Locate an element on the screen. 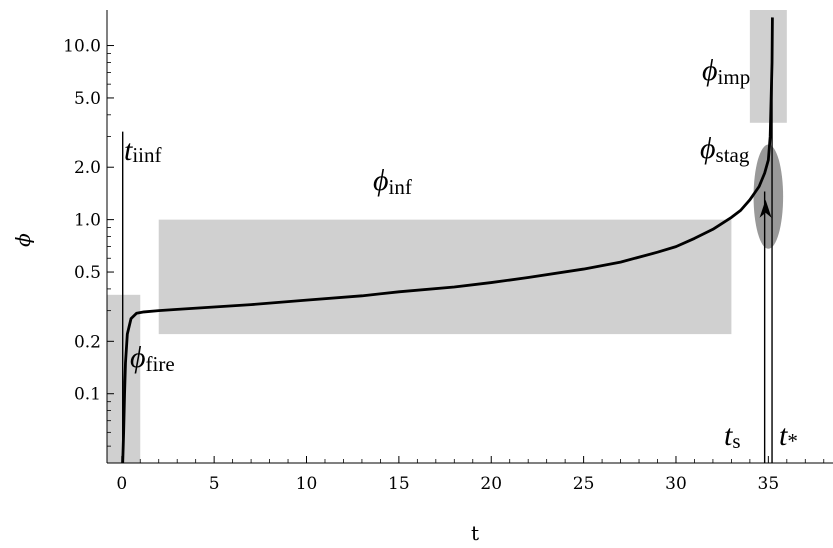 This screenshot has height=548, width=833. x-tick-label: 35 is located at coordinates (769, 484).